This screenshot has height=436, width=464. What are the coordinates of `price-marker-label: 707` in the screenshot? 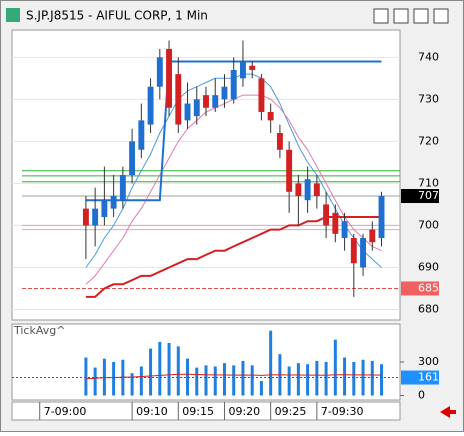 It's located at (428, 195).